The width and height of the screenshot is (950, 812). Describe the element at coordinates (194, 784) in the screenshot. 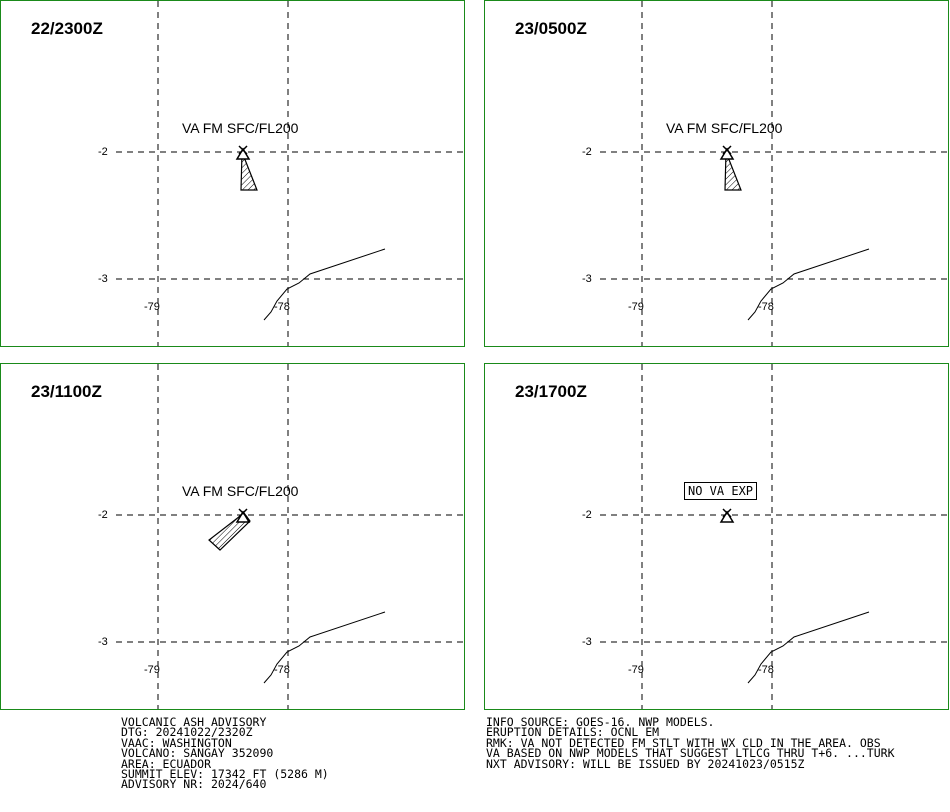

I see `advisory-line: ADVISORY NR: 2024/640` at that location.